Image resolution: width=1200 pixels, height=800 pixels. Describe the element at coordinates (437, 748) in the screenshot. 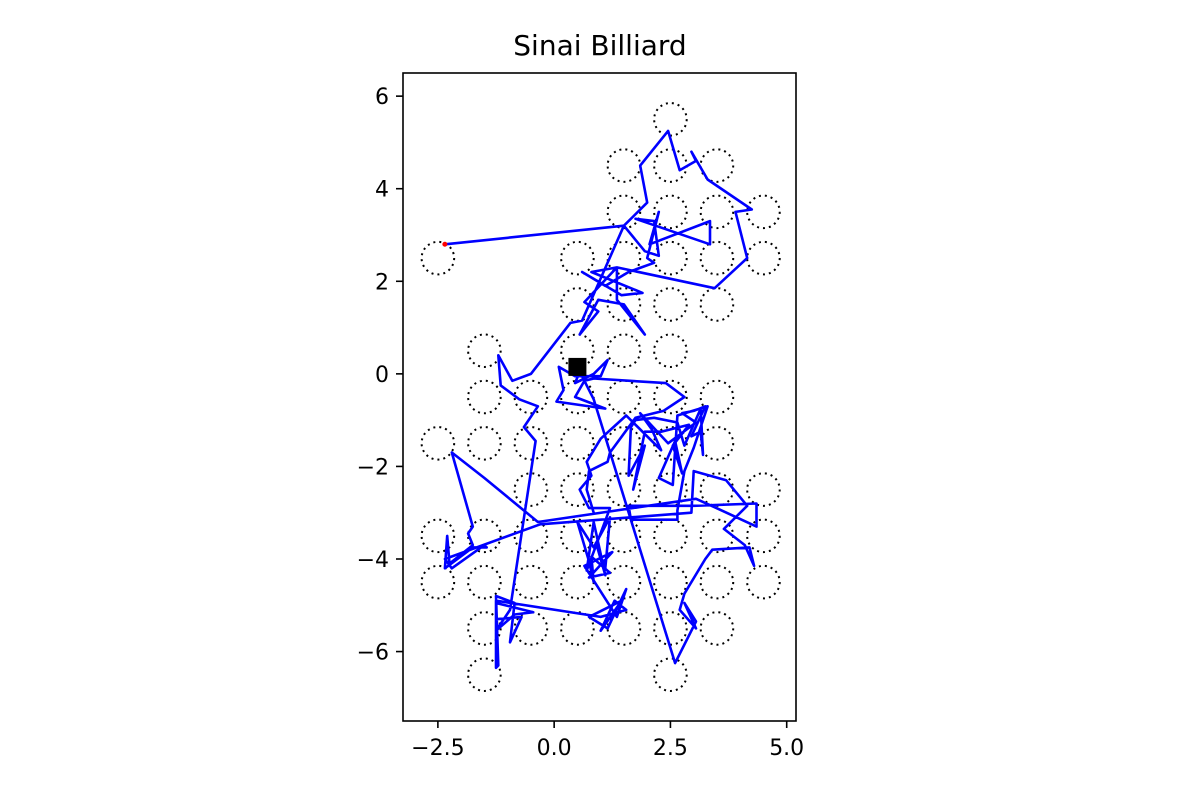

I see `x-tick-label: −2.5` at that location.